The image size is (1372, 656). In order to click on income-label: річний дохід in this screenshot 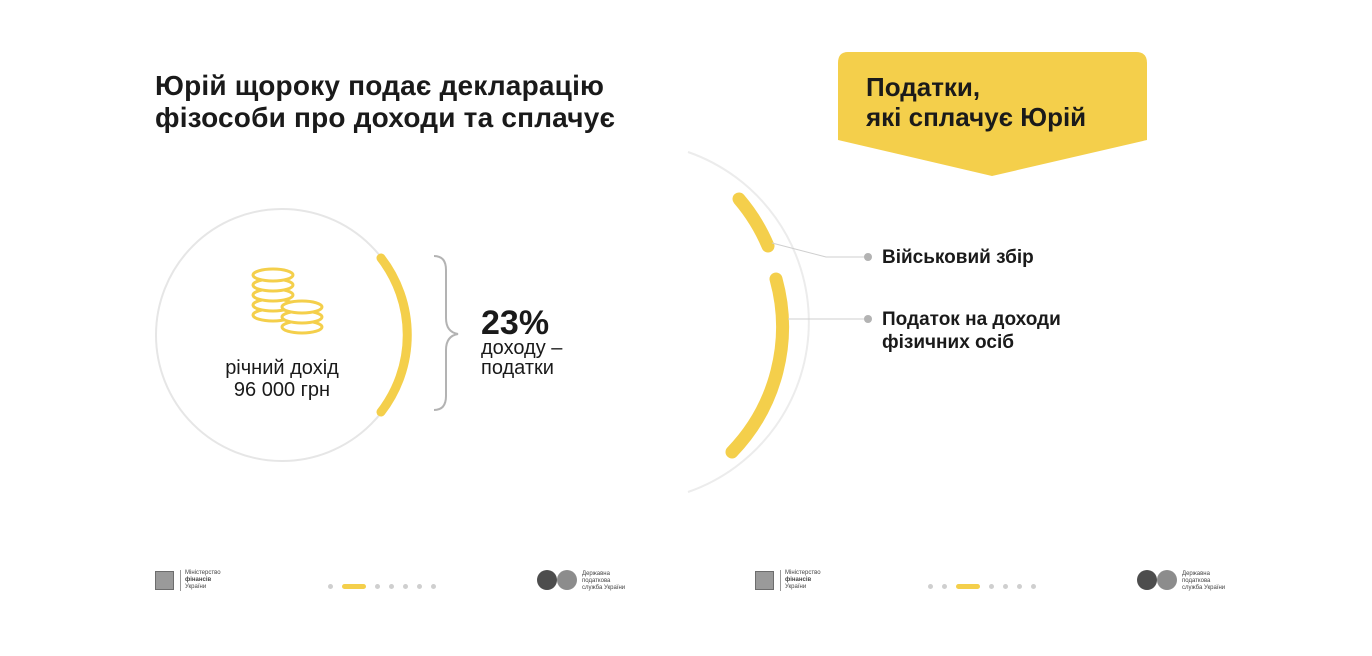, I will do `click(282, 368)`.